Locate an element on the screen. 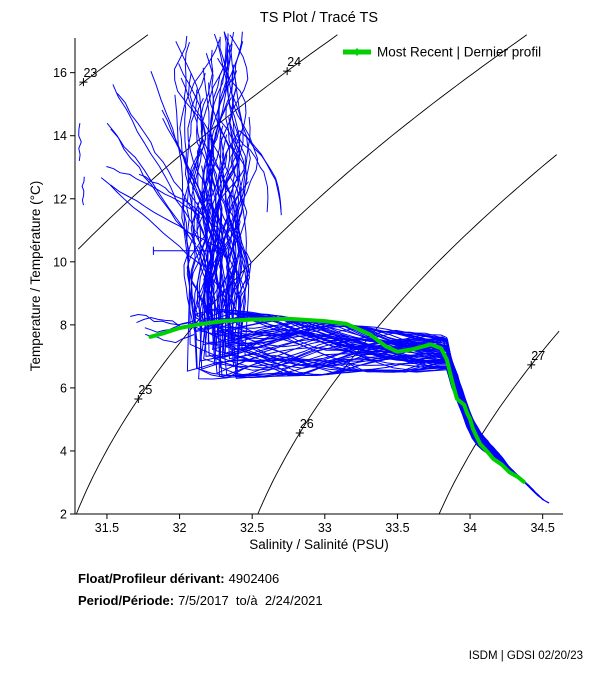  y-tick-label: 14 is located at coordinates (60, 136).